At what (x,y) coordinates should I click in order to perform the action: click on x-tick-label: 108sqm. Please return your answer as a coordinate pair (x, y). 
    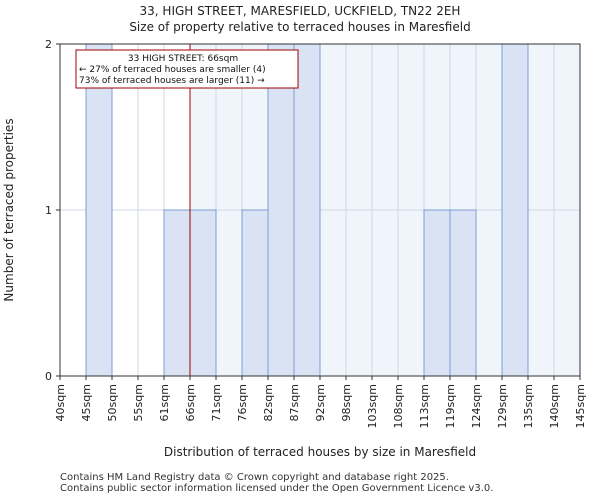
    Looking at the image, I should click on (398, 406).